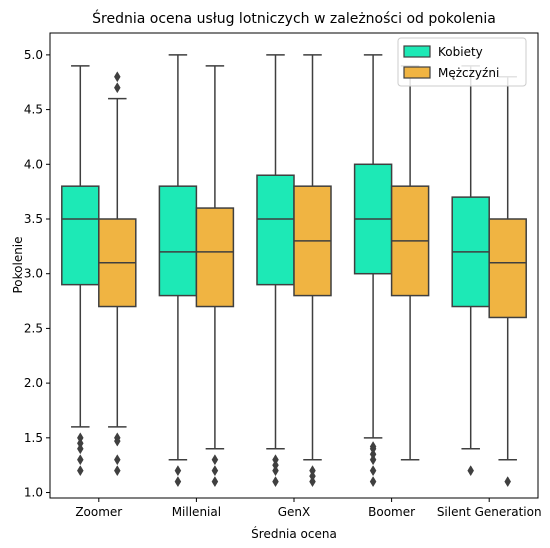 Image resolution: width=550 pixels, height=548 pixels. What do you see at coordinates (391, 512) in the screenshot?
I see `x-tick-label: Boomer` at bounding box center [391, 512].